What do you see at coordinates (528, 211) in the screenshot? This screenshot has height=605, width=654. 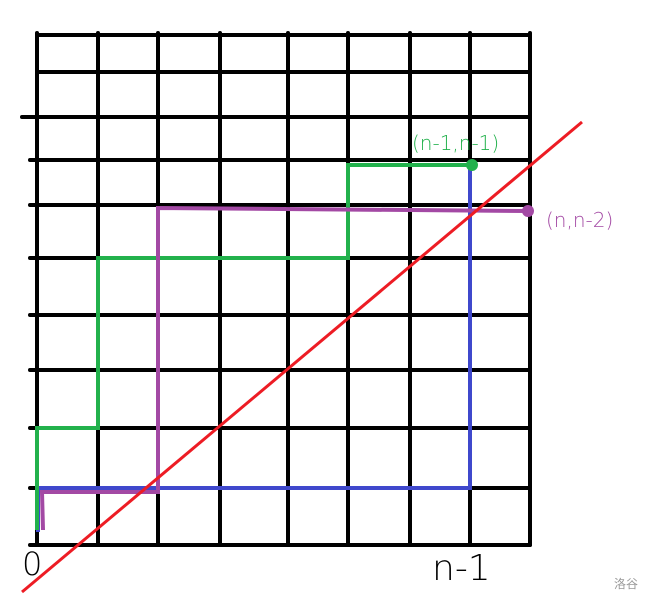 I see `purple-endpoint` at bounding box center [528, 211].